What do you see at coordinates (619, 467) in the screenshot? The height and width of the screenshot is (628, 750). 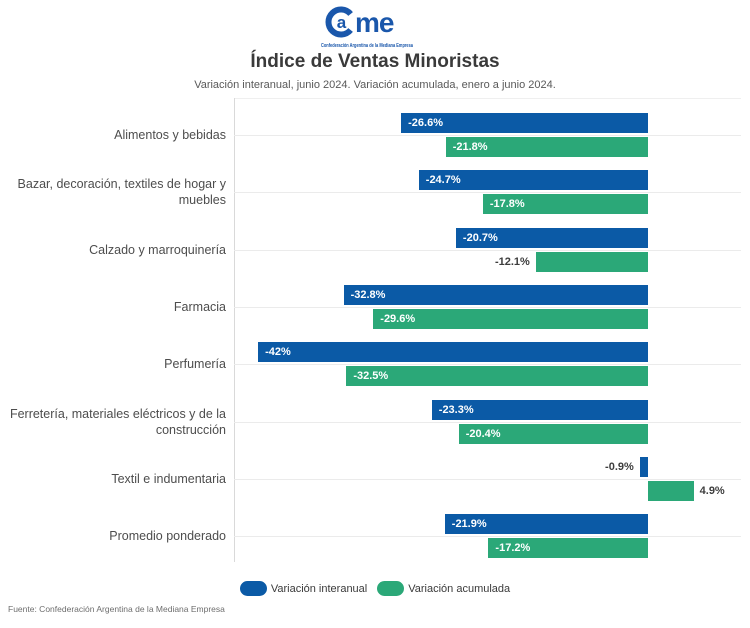 I see `value-label: -0.9%` at bounding box center [619, 467].